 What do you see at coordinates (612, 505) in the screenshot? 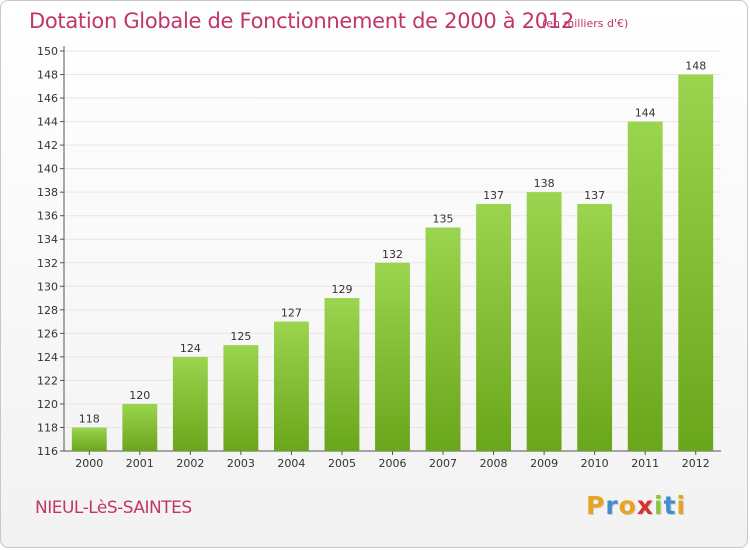
I see `logo-letter: r` at bounding box center [612, 505].